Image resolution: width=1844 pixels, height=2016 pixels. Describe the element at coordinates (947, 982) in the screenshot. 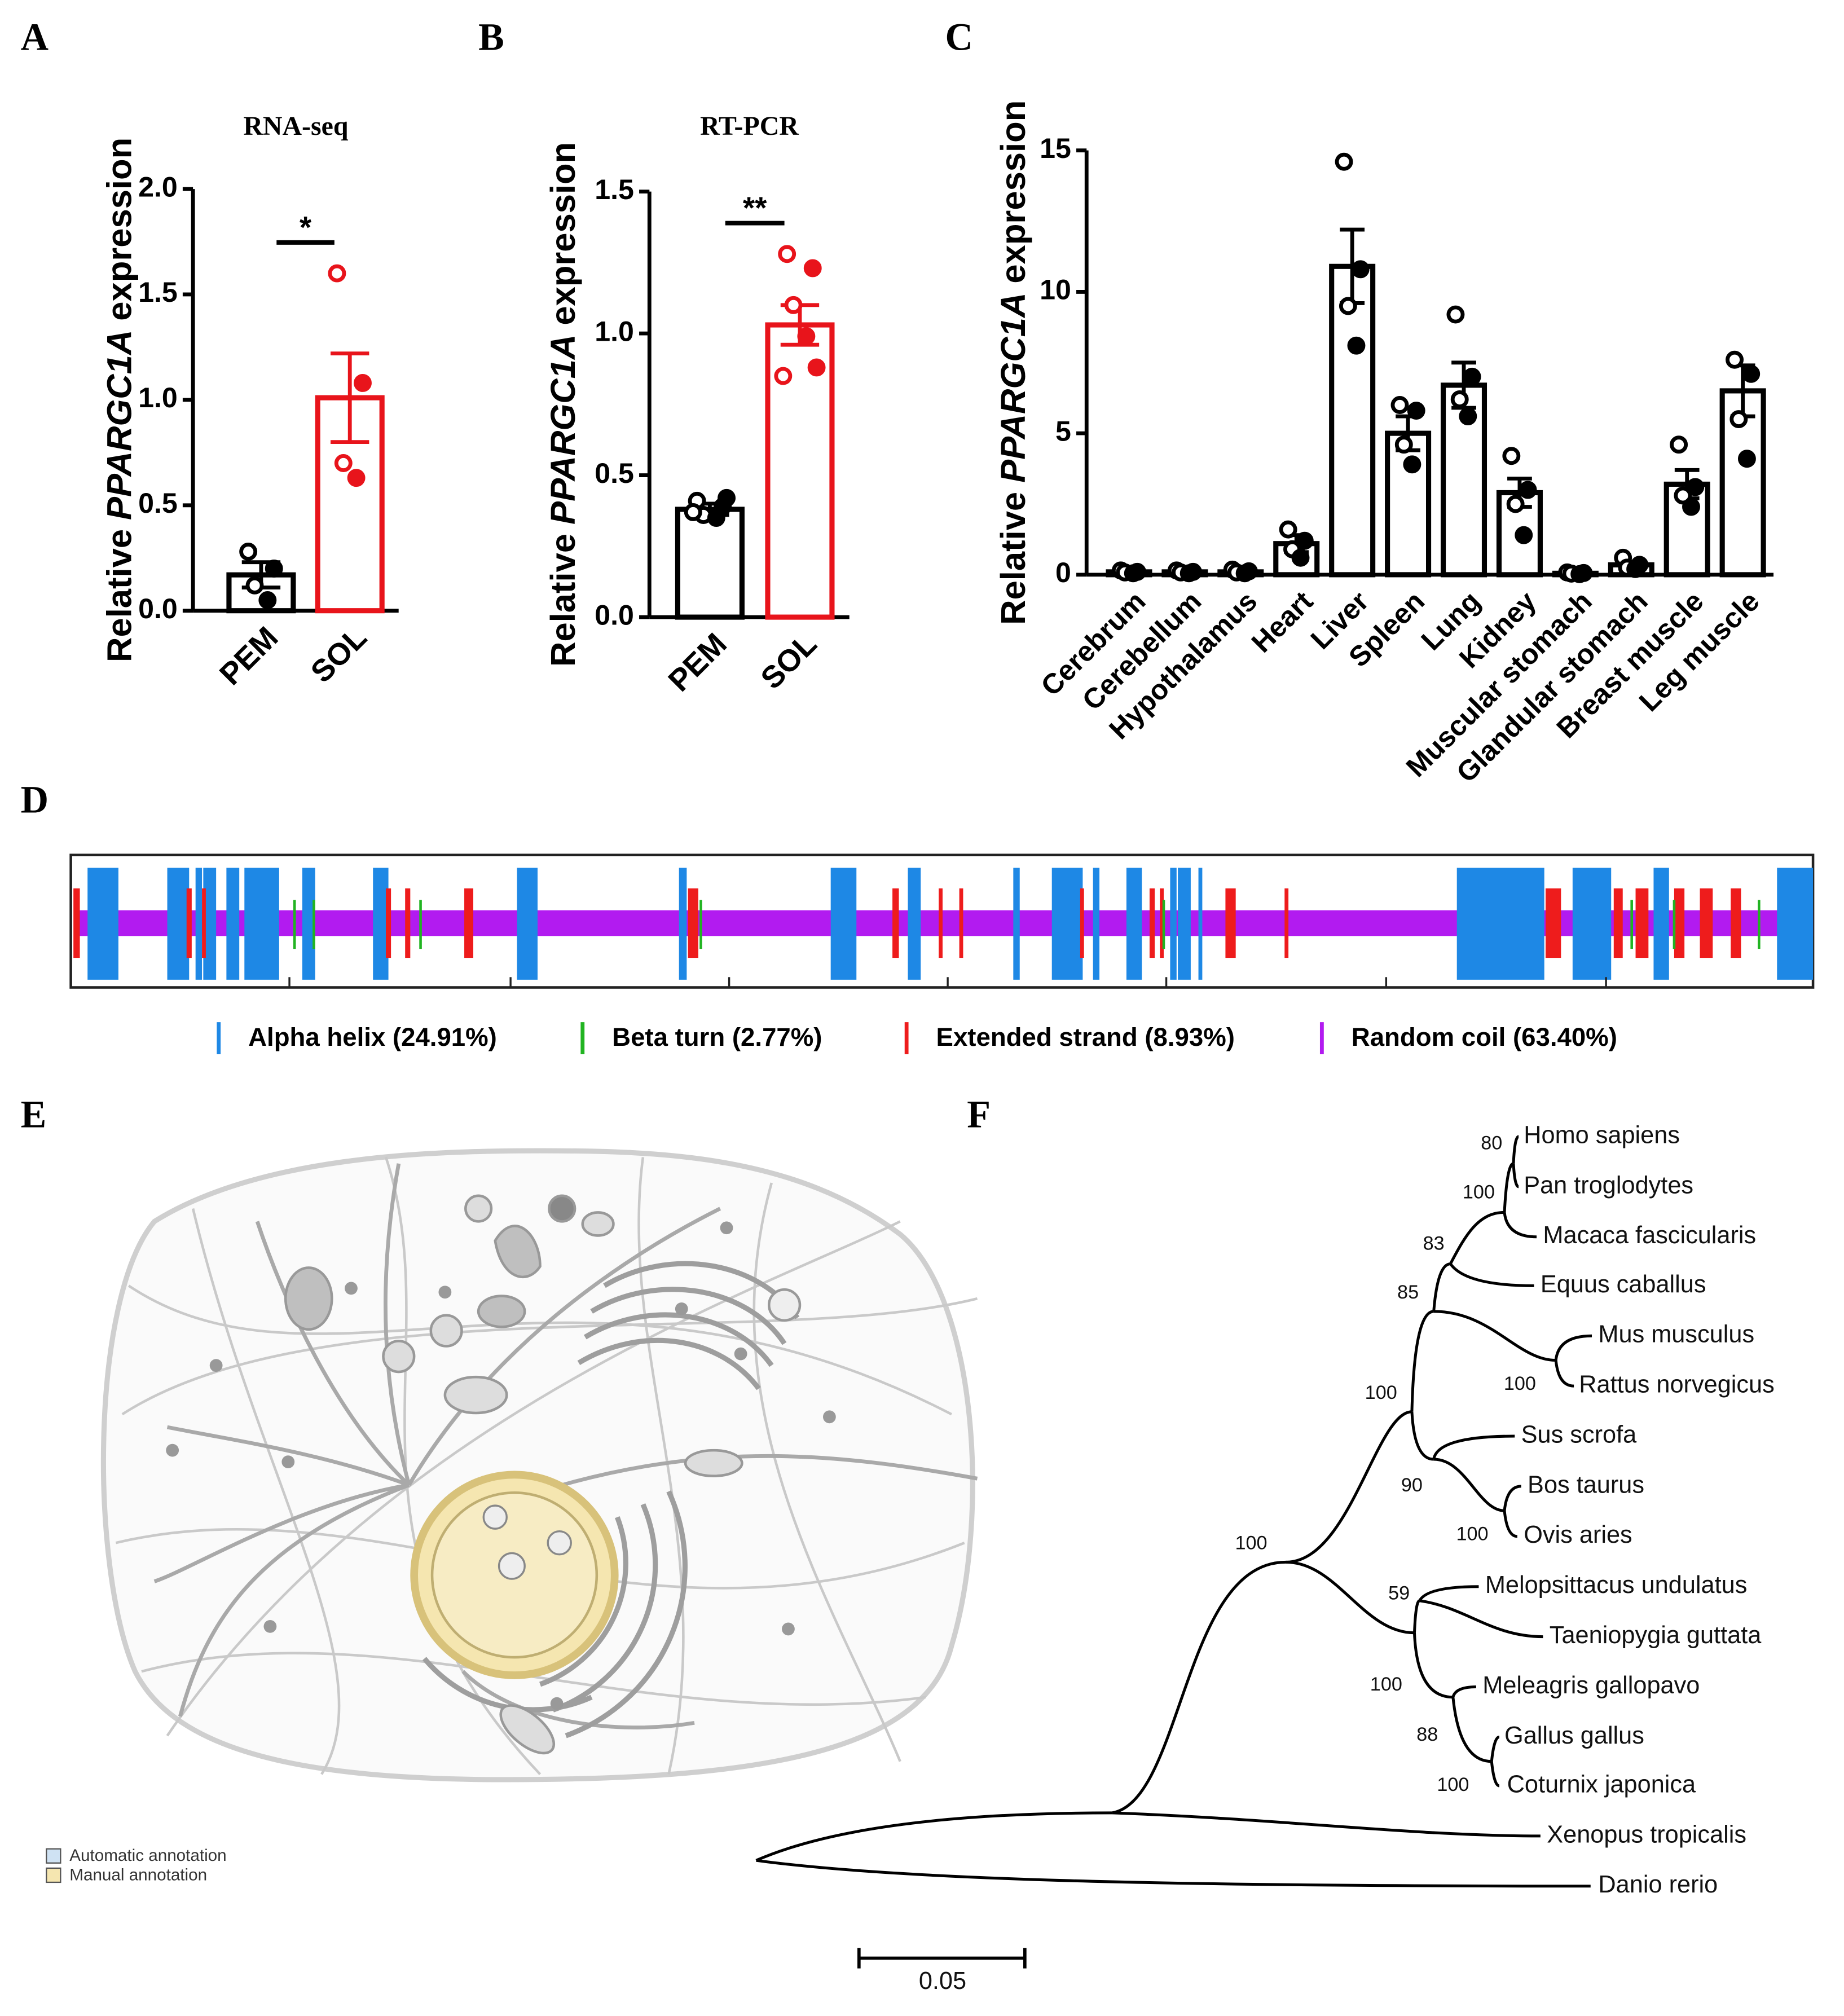

I see `track-tick` at that location.